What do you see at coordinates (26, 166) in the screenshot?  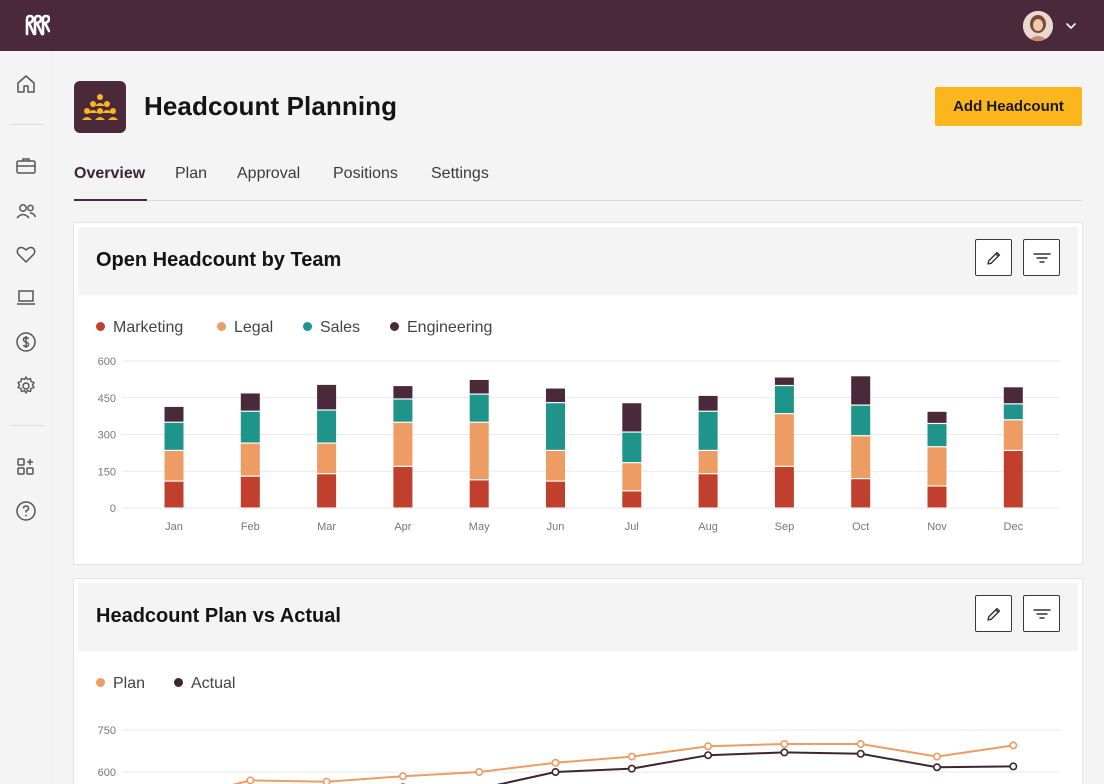 I see `briefcase-icon` at bounding box center [26, 166].